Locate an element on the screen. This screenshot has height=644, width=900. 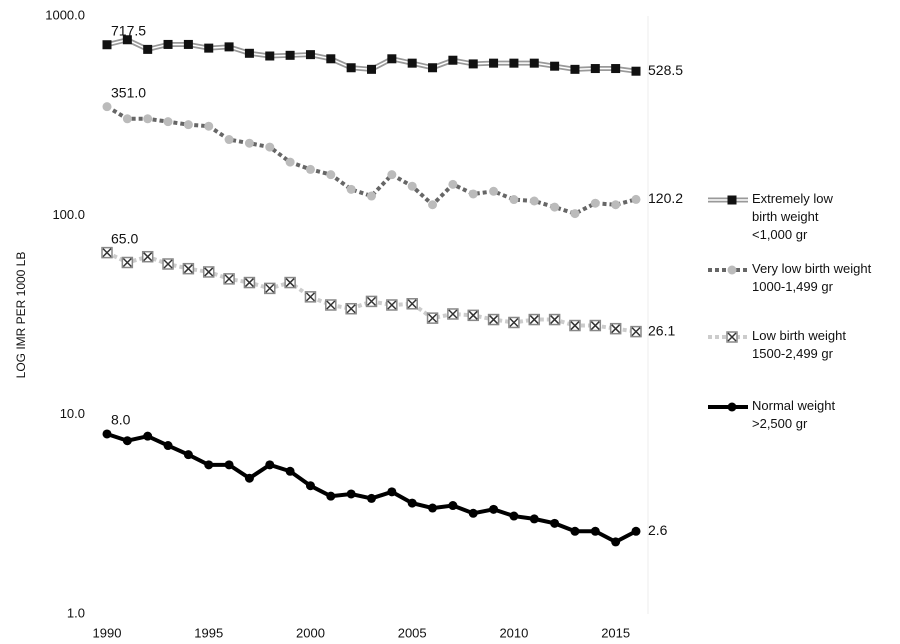
value-label: 65.0 is located at coordinates (124, 238).